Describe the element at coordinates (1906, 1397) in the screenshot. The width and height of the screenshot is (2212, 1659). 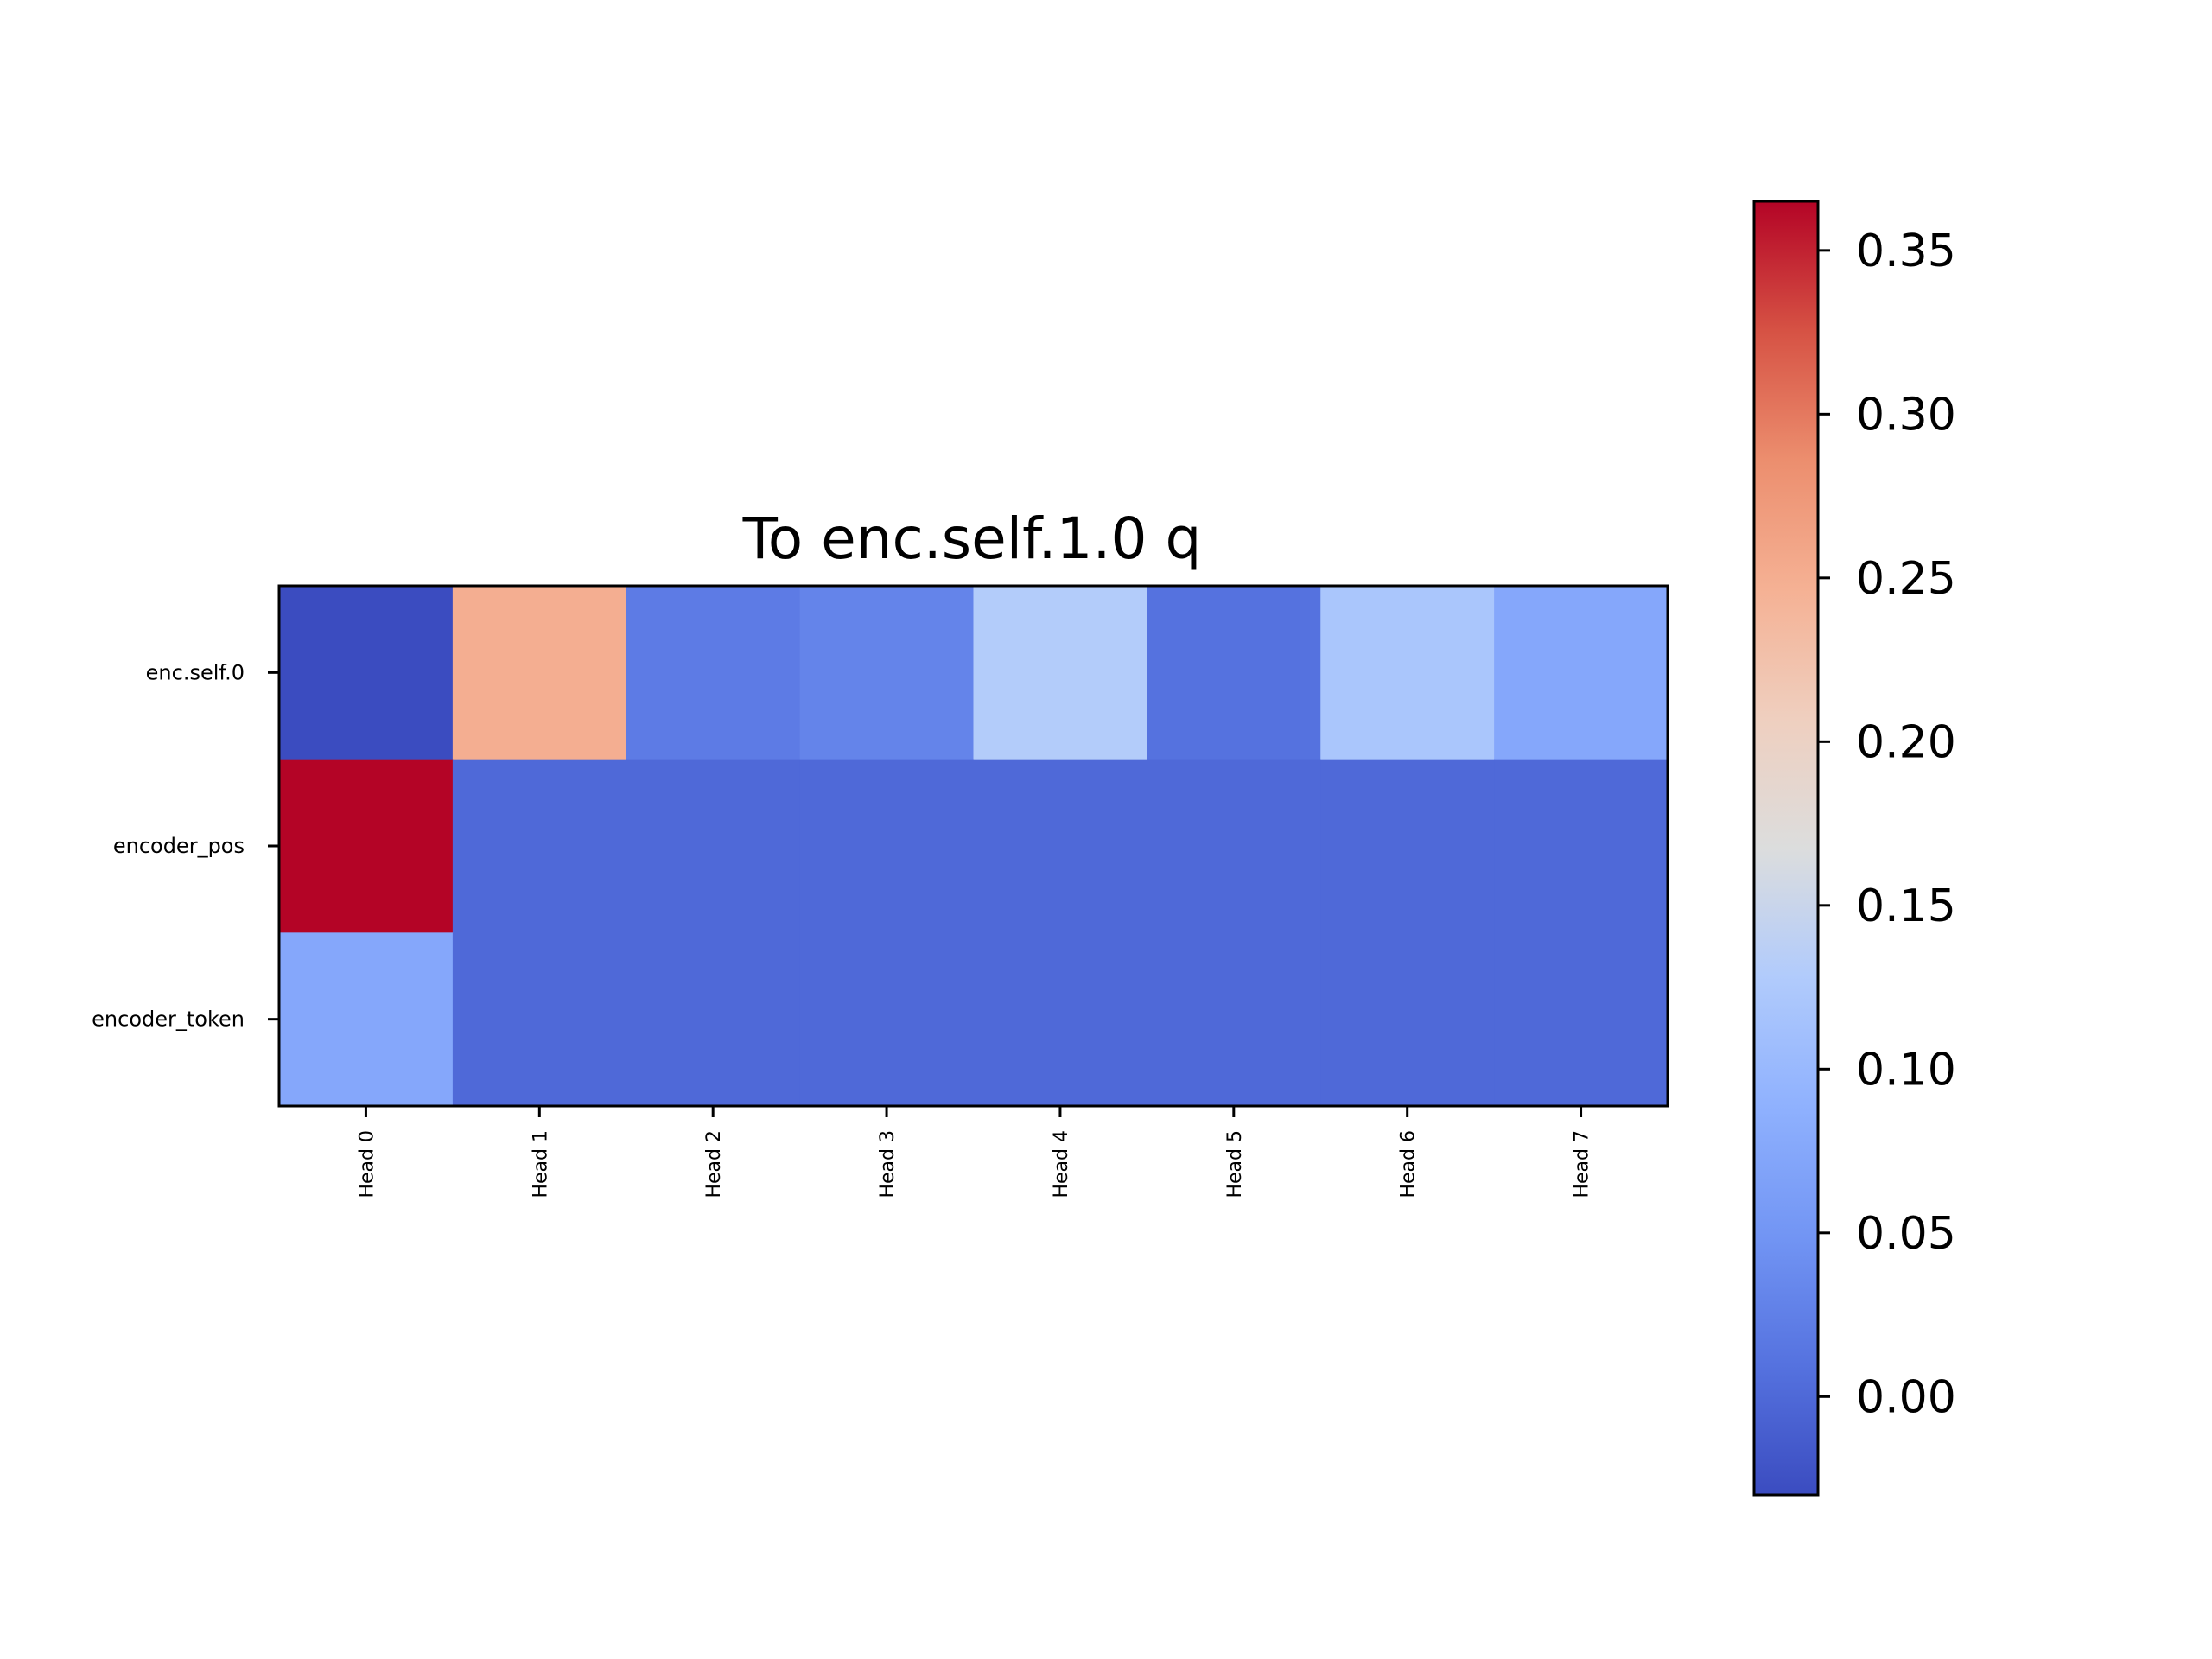
I see `colorbar-tick-label: 0.00` at that location.